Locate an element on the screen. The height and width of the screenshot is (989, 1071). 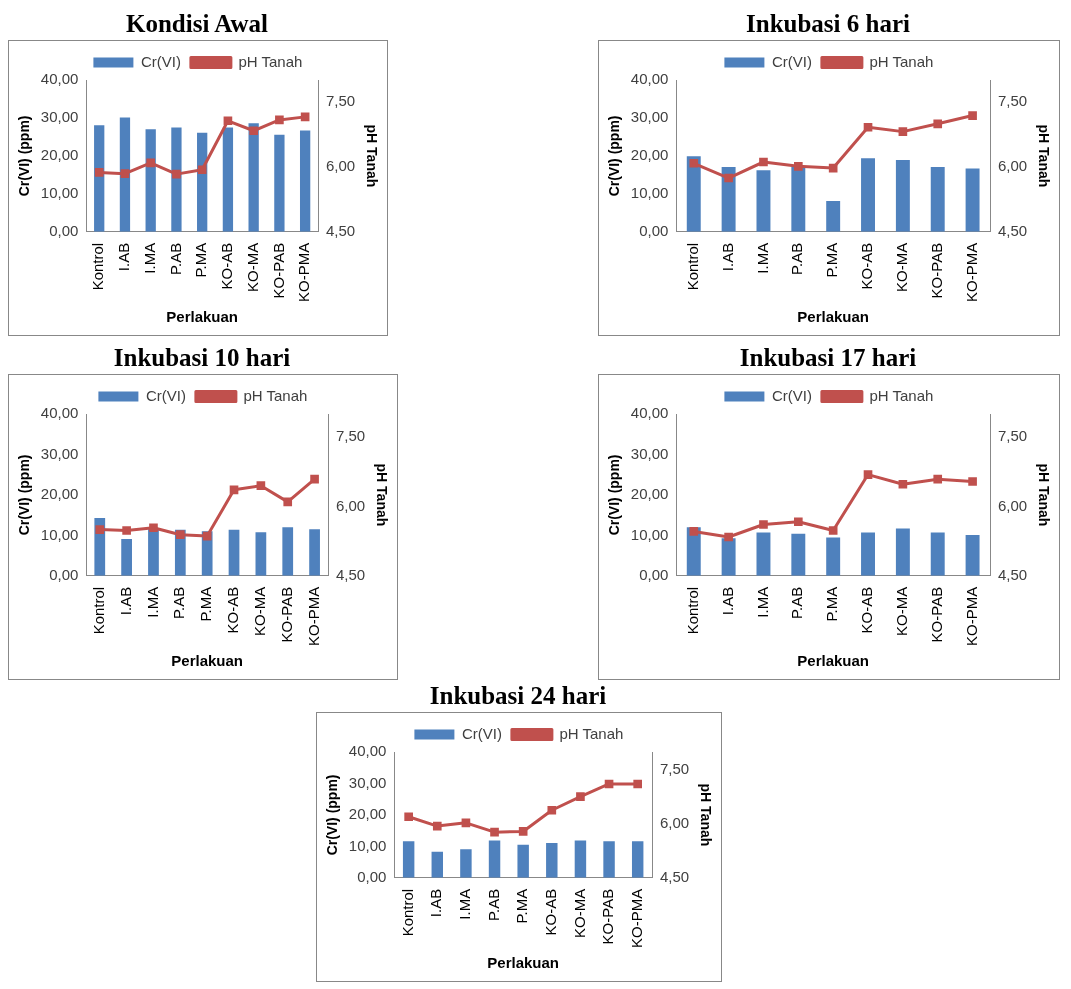
x-axis-title: Perlakuan is located at coordinates (207, 661).